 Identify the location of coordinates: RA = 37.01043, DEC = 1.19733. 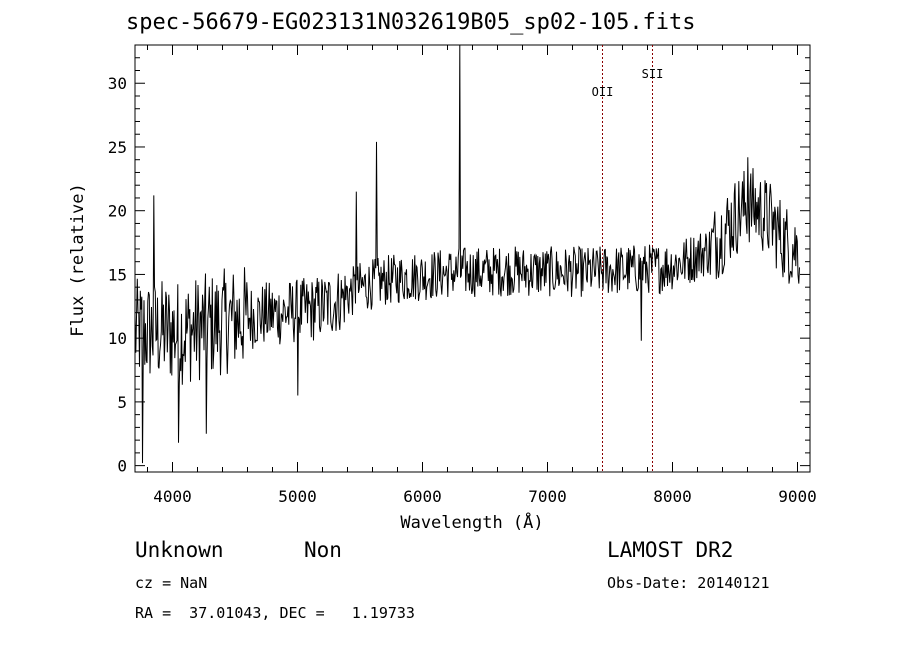
(275, 613).